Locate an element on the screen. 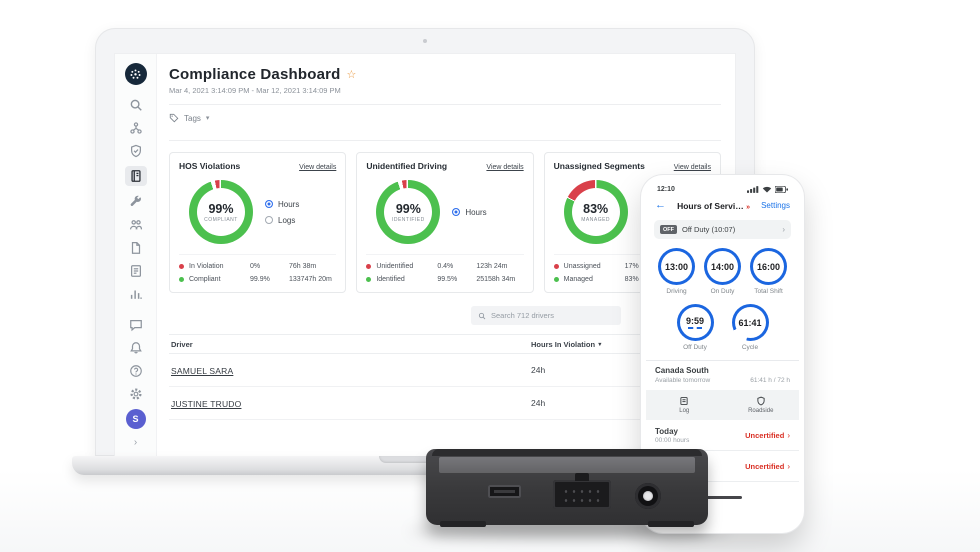  legend-label: Managed is located at coordinates (578, 279).